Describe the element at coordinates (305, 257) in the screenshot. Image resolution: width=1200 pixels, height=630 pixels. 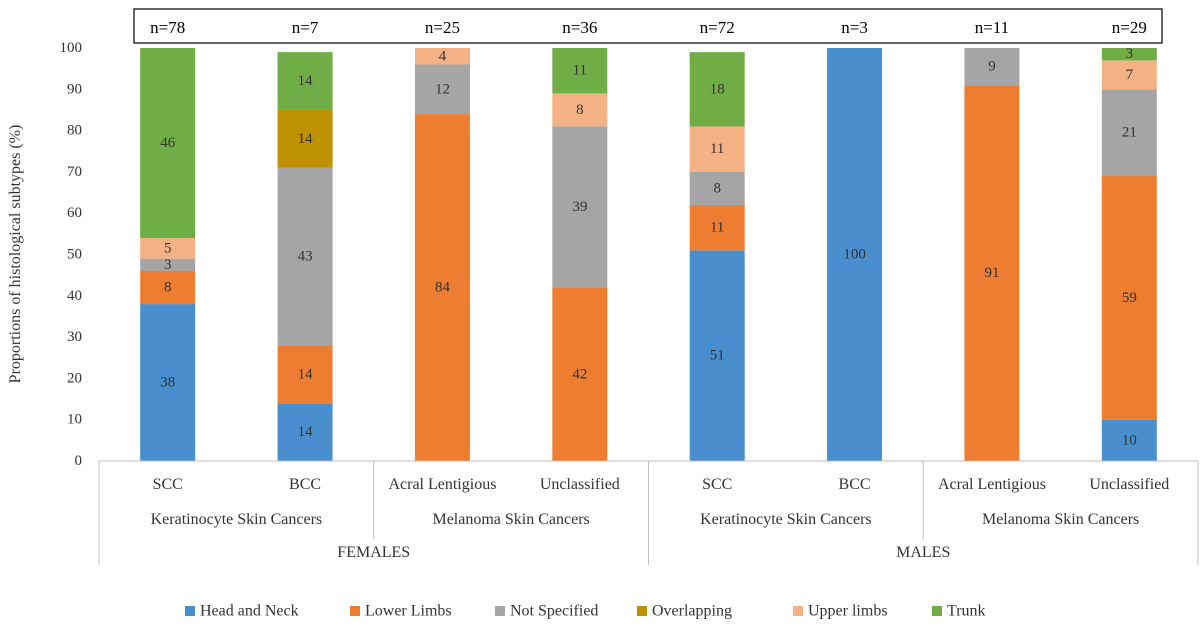
I see `data-label: 43` at that location.